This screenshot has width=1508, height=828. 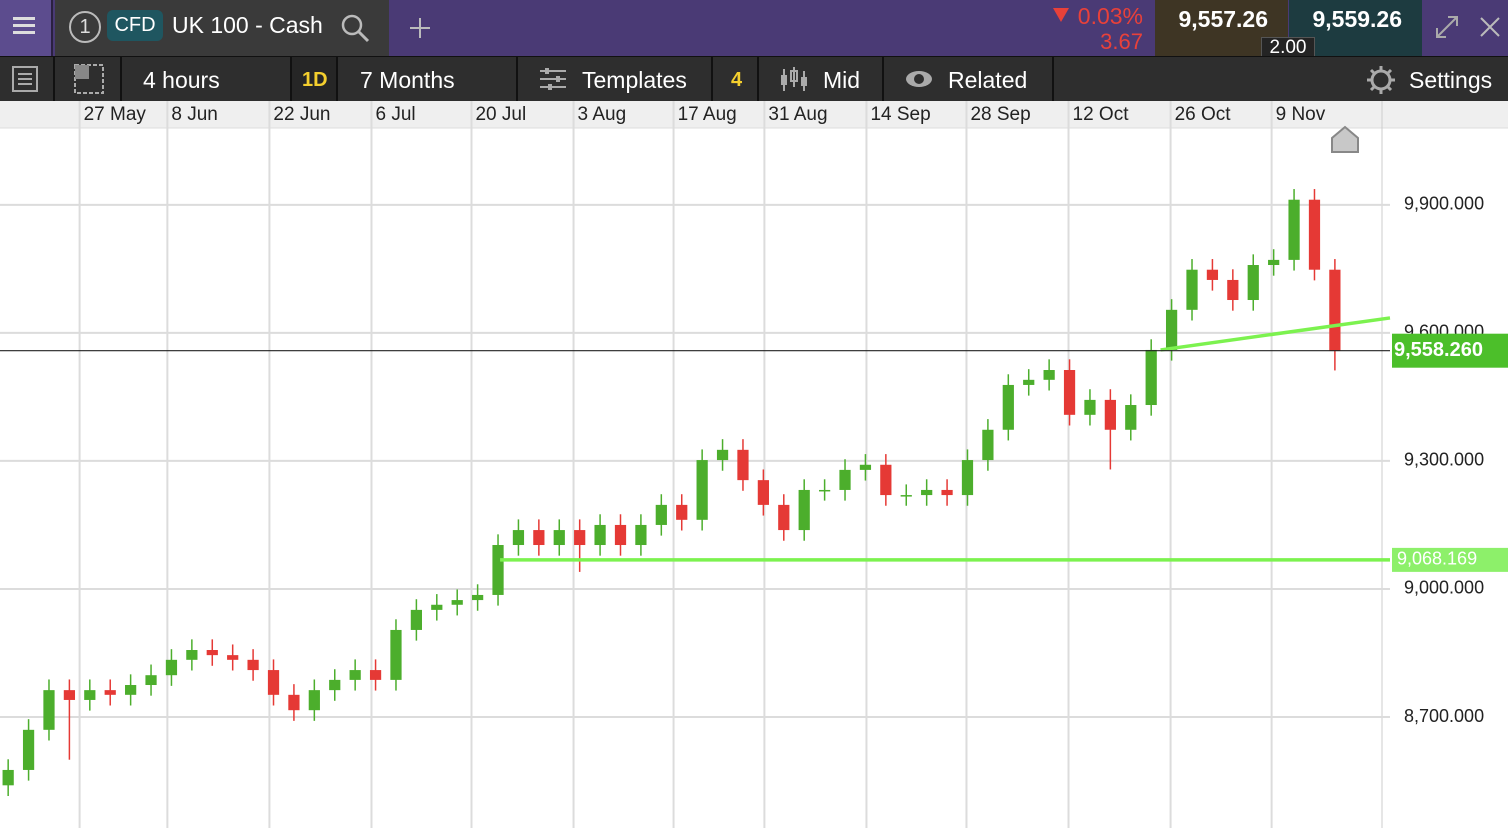 I want to click on layout-button, so click(x=88, y=79).